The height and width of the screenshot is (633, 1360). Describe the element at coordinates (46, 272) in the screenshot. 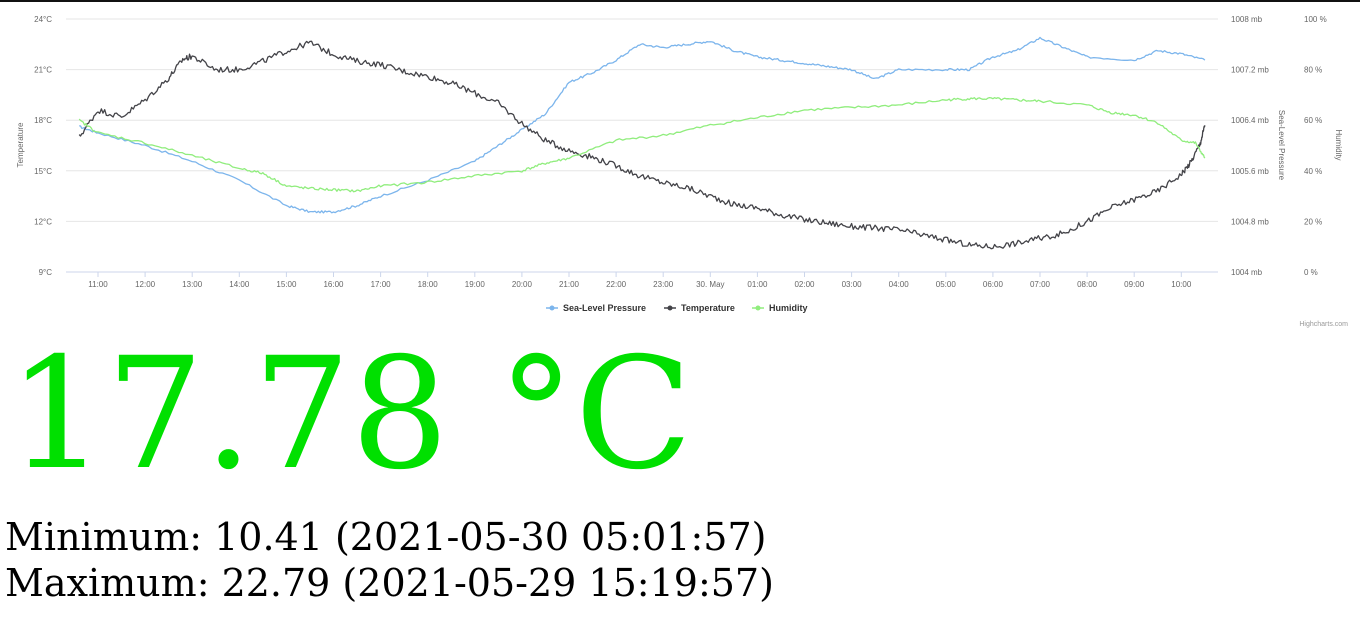

I see `temperature-tick-label: 9°C` at that location.